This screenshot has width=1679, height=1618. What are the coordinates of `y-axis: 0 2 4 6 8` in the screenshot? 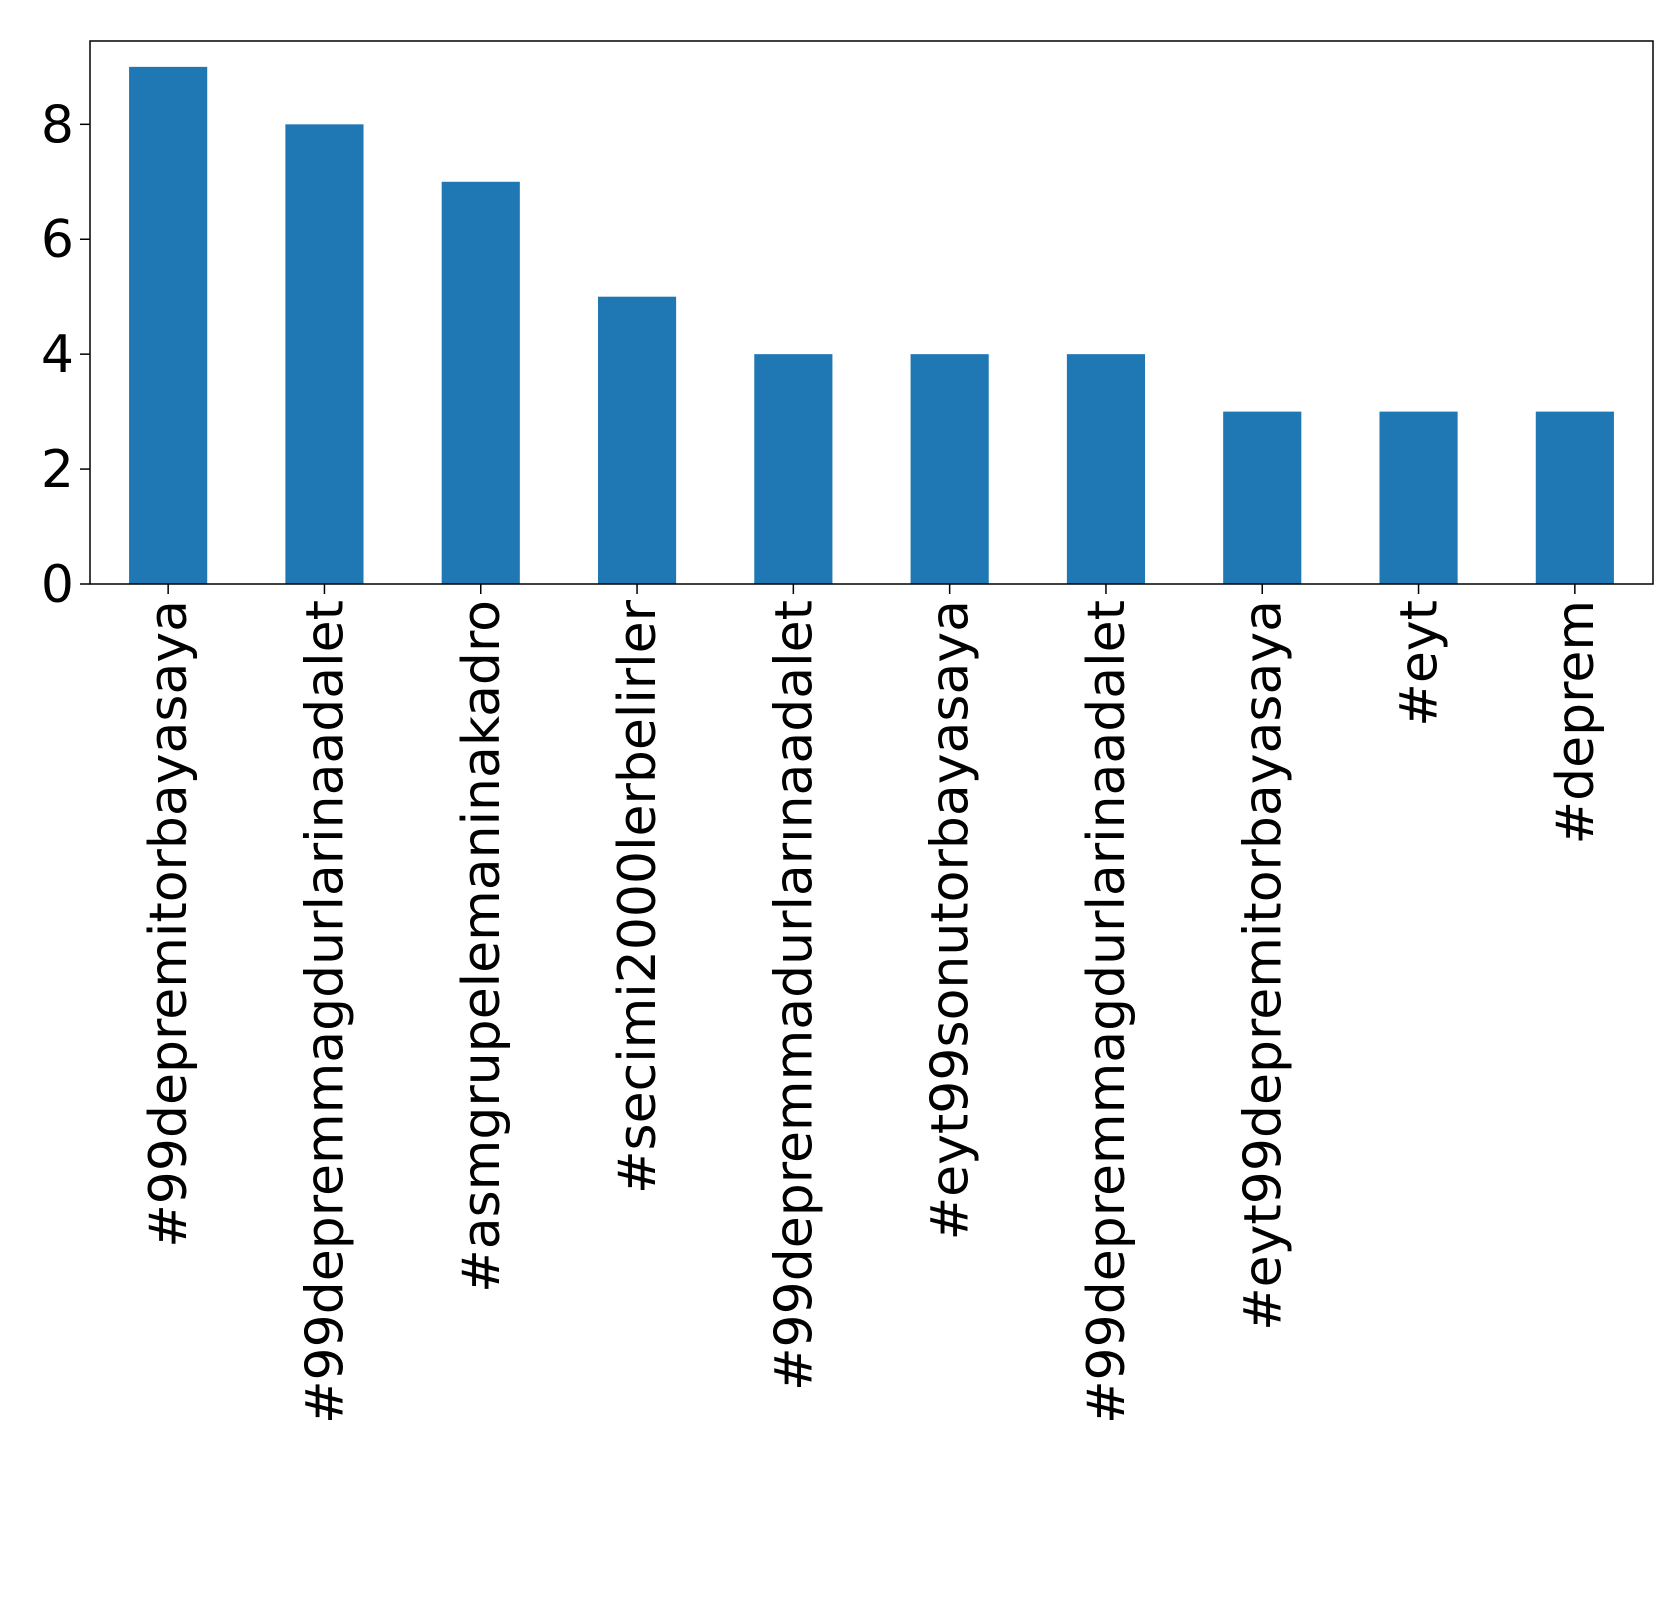 It's located at (65, 355).